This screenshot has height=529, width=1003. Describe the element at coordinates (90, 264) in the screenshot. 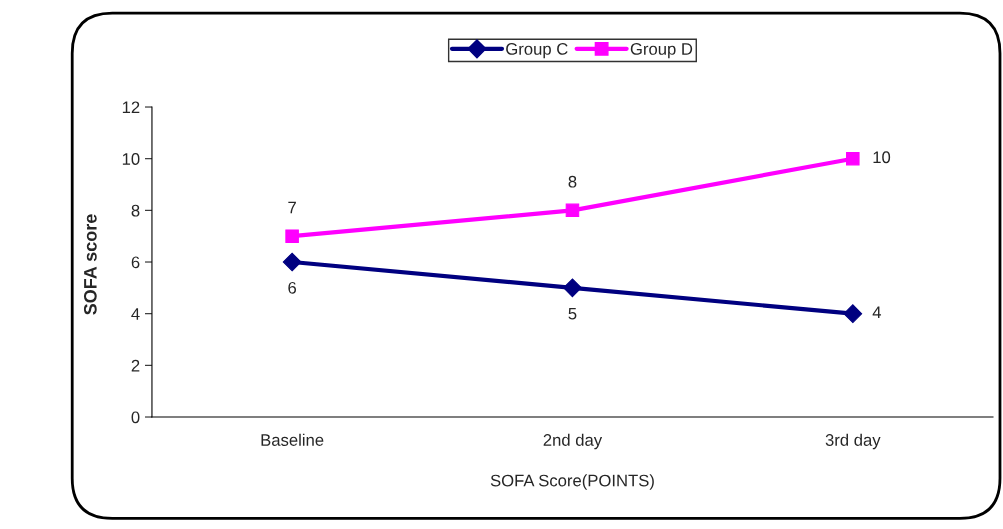

I see `y-axis-title: SOFA score` at that location.